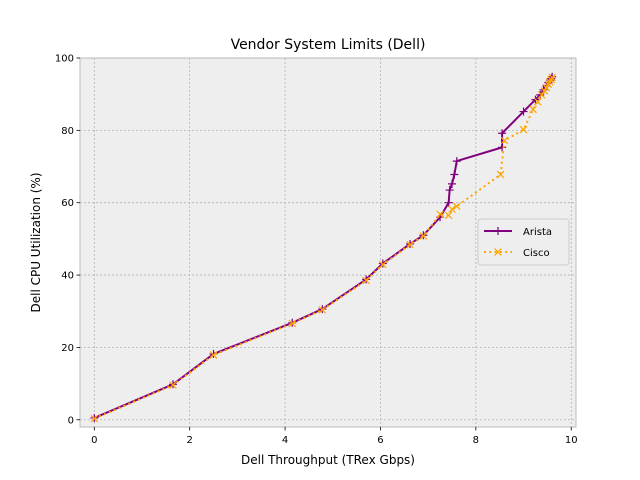  What do you see at coordinates (285, 440) in the screenshot?
I see `x-tick-label: 4` at bounding box center [285, 440].